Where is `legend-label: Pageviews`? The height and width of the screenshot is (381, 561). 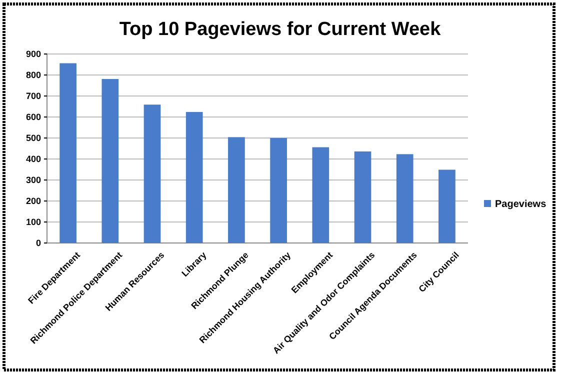
legend-label: Pageviews is located at coordinates (521, 204).